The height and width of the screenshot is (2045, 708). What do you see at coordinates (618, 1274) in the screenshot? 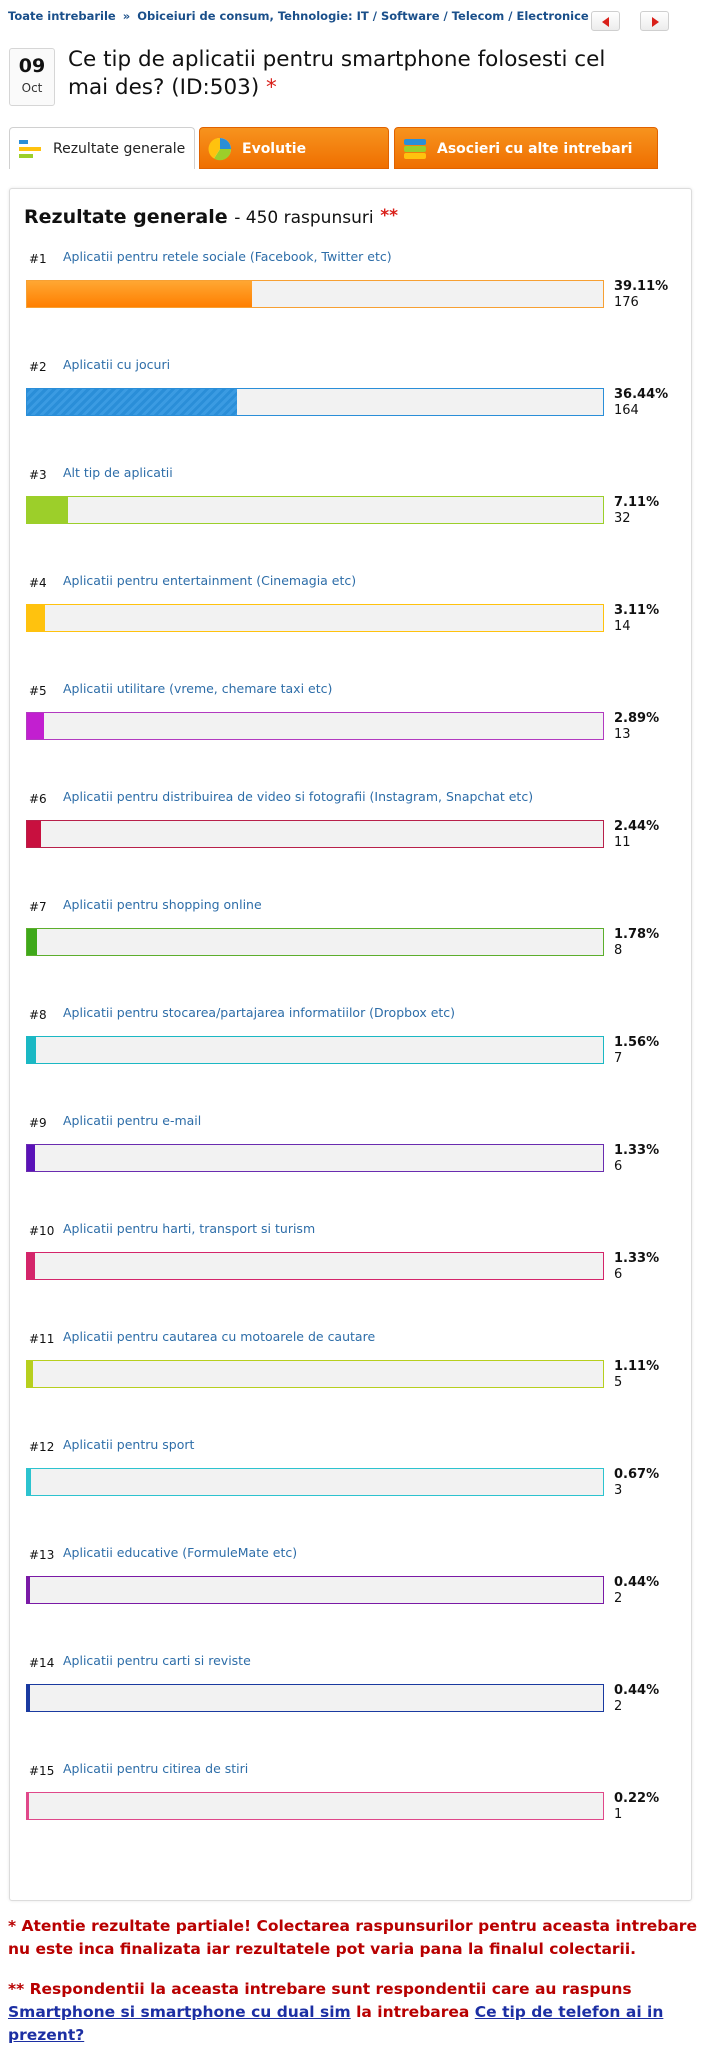
I see `result-votes: 6` at bounding box center [618, 1274].